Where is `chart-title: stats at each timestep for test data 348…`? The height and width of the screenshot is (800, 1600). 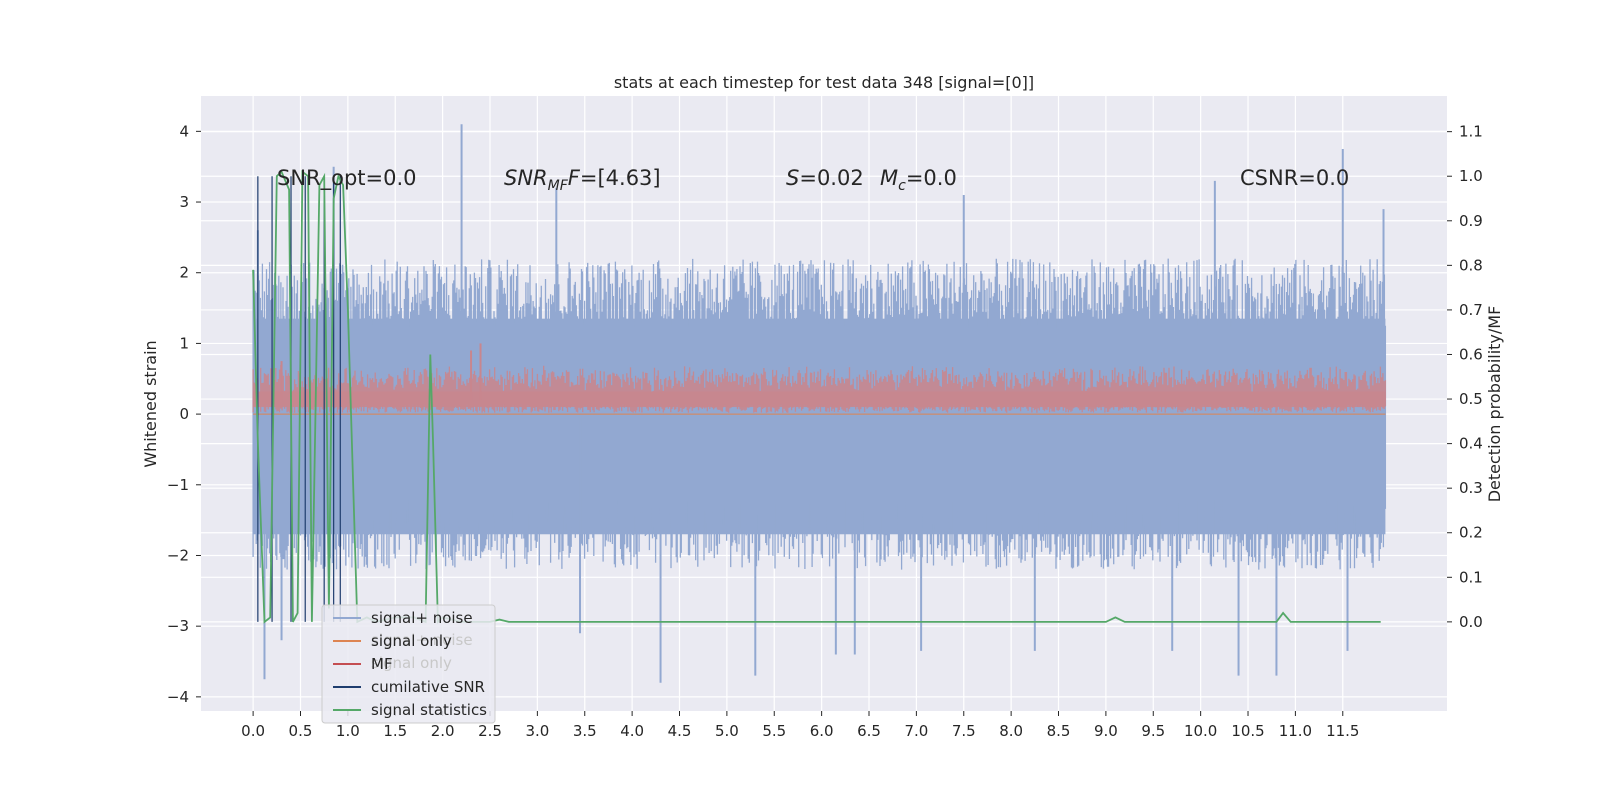 chart-title: stats at each timestep for test data 348… is located at coordinates (824, 82).